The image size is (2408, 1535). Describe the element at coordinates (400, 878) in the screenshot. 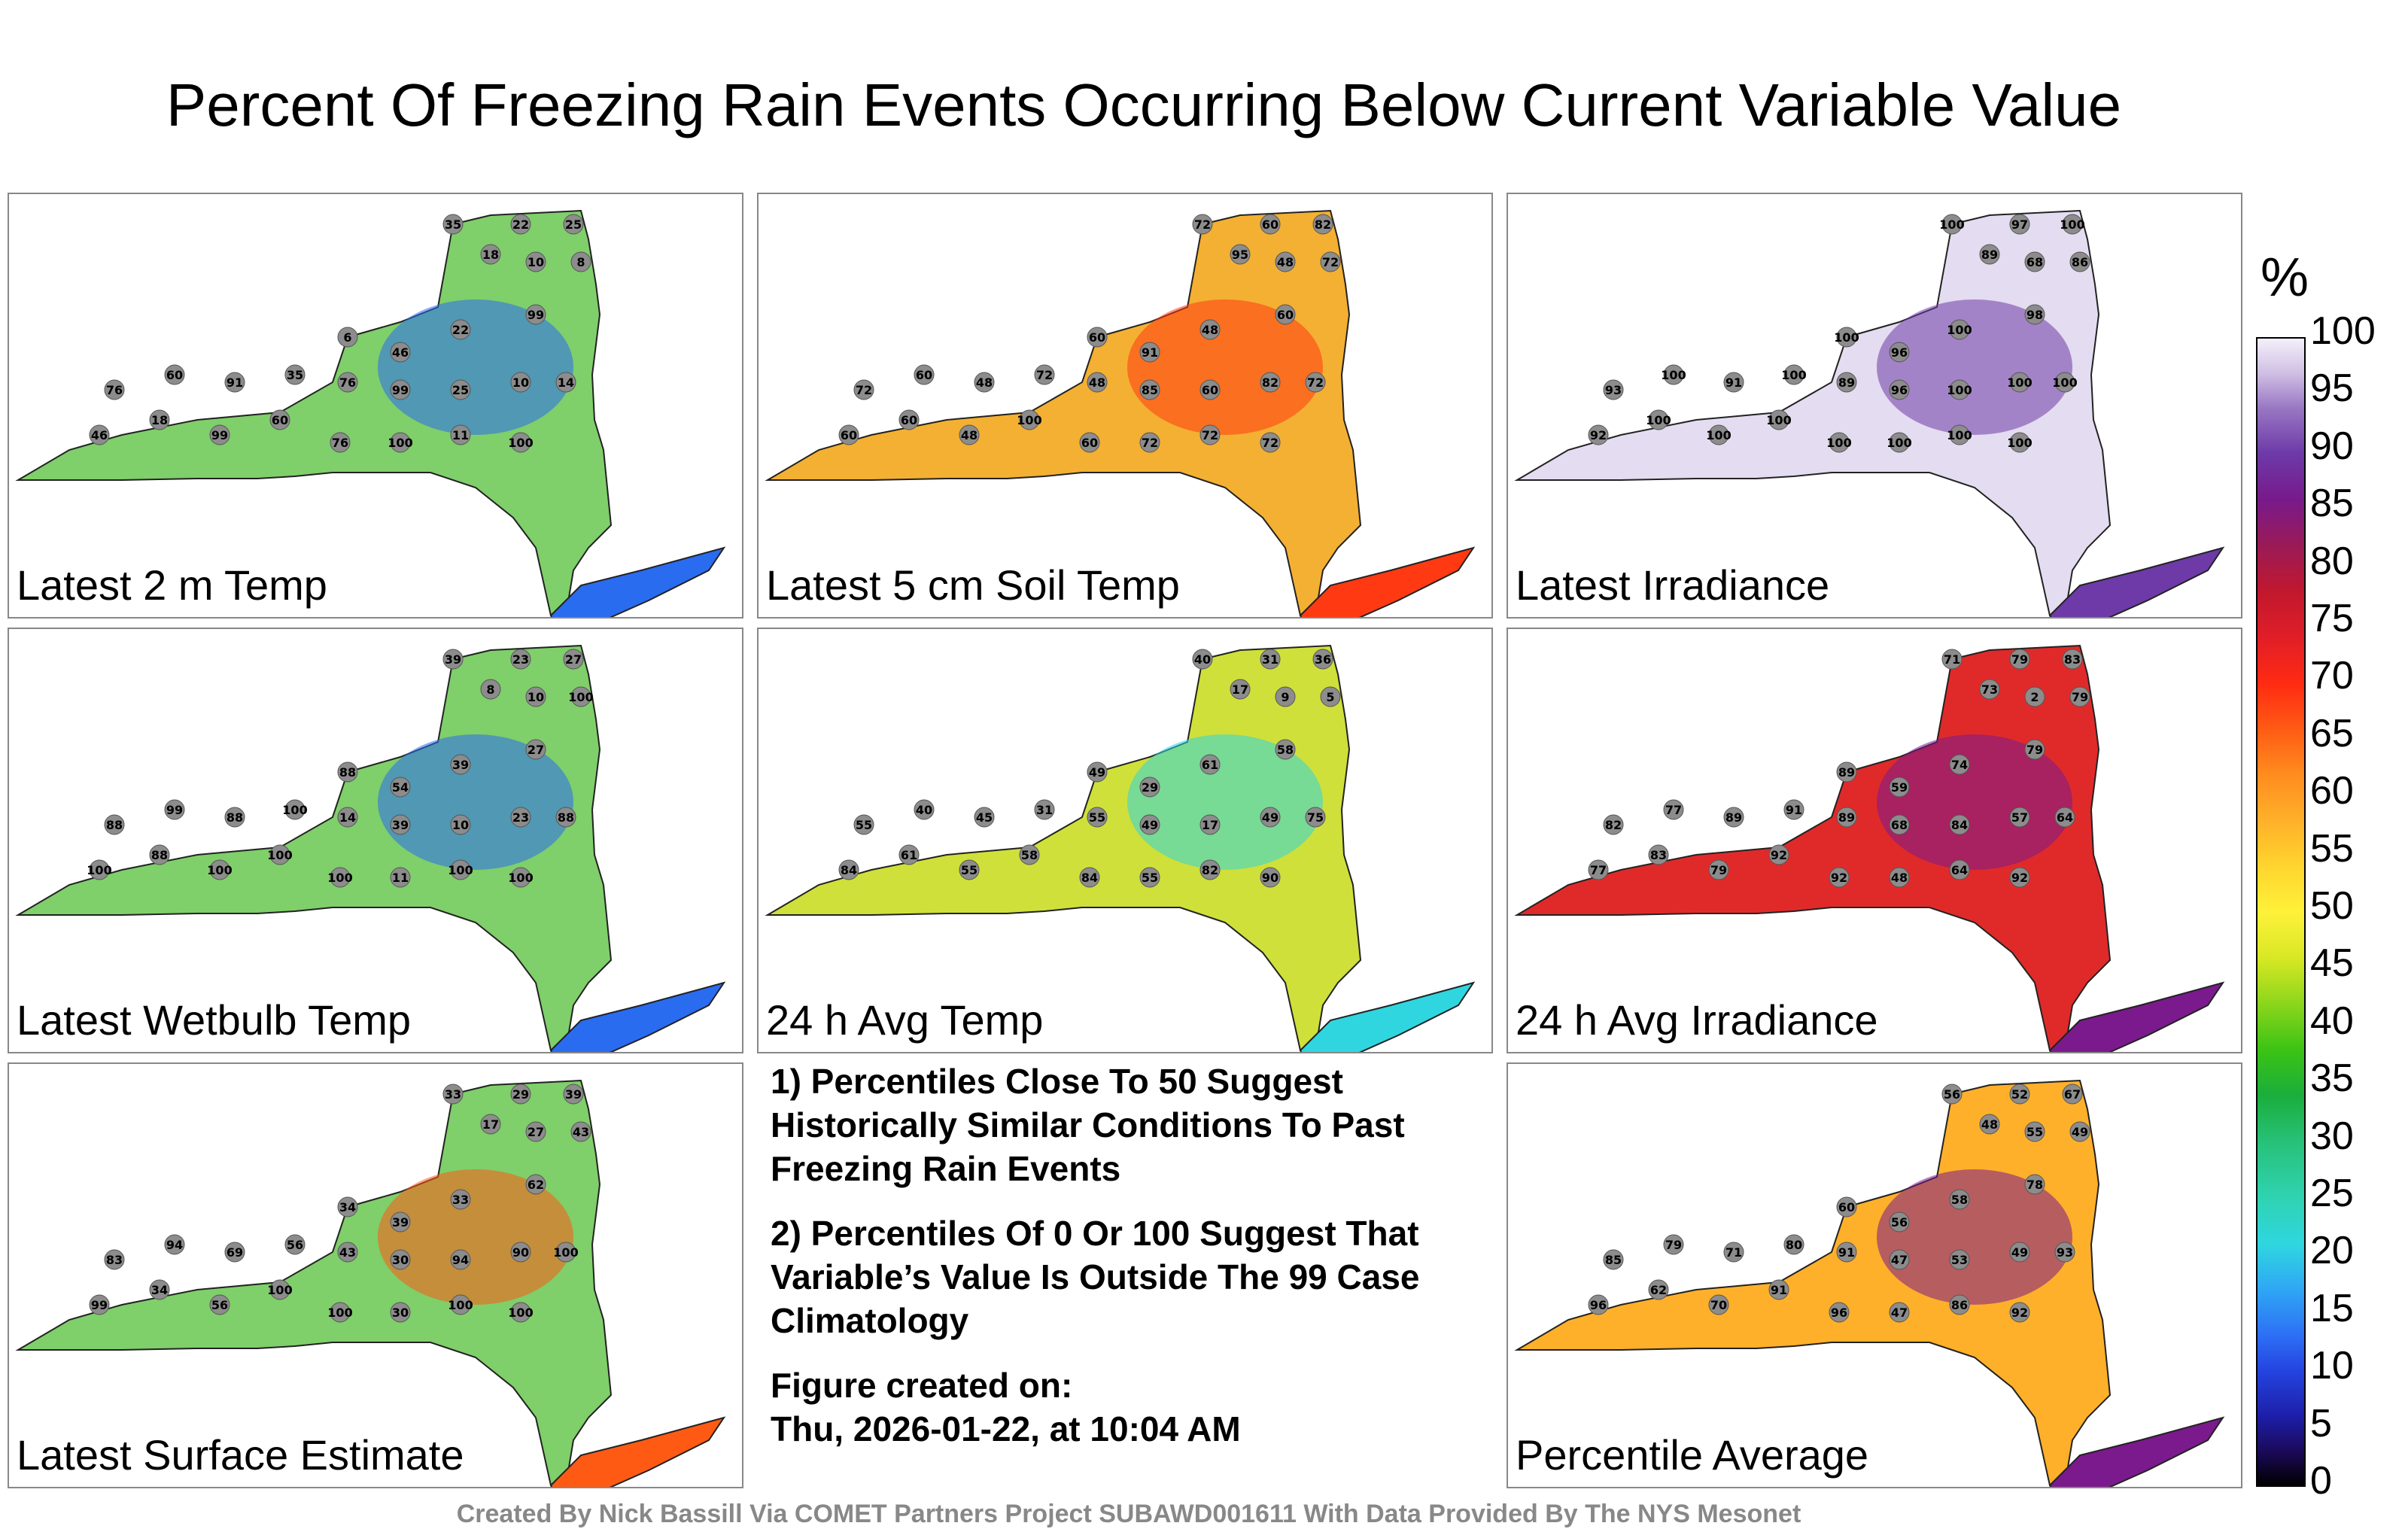

I see `station-value: 11` at that location.